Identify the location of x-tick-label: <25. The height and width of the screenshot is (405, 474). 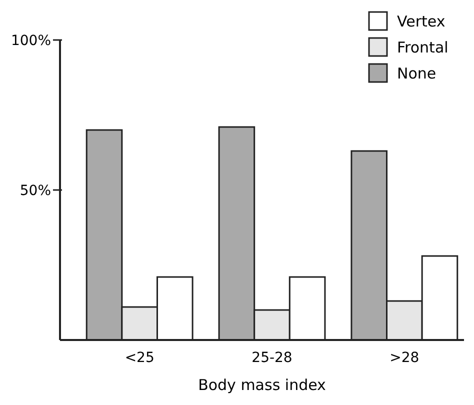
(139, 358).